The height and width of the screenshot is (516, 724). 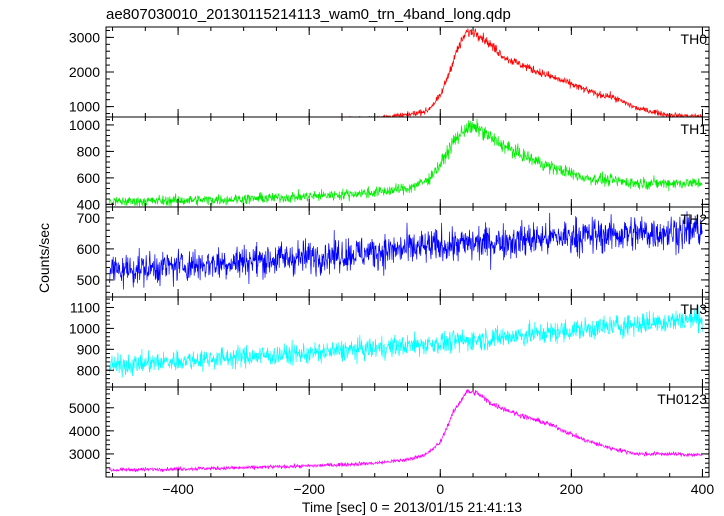 What do you see at coordinates (309, 489) in the screenshot?
I see `x-tick-label: −200` at bounding box center [309, 489].